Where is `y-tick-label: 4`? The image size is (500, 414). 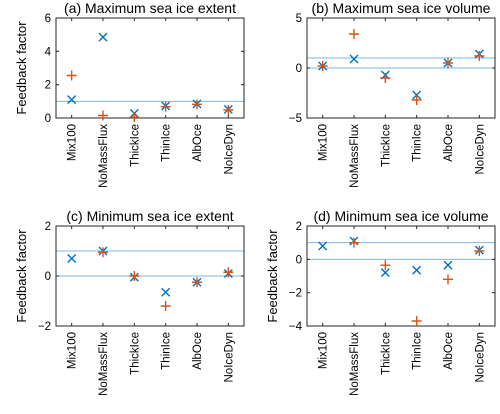
y-tick-label: 4 is located at coordinates (48, 52).